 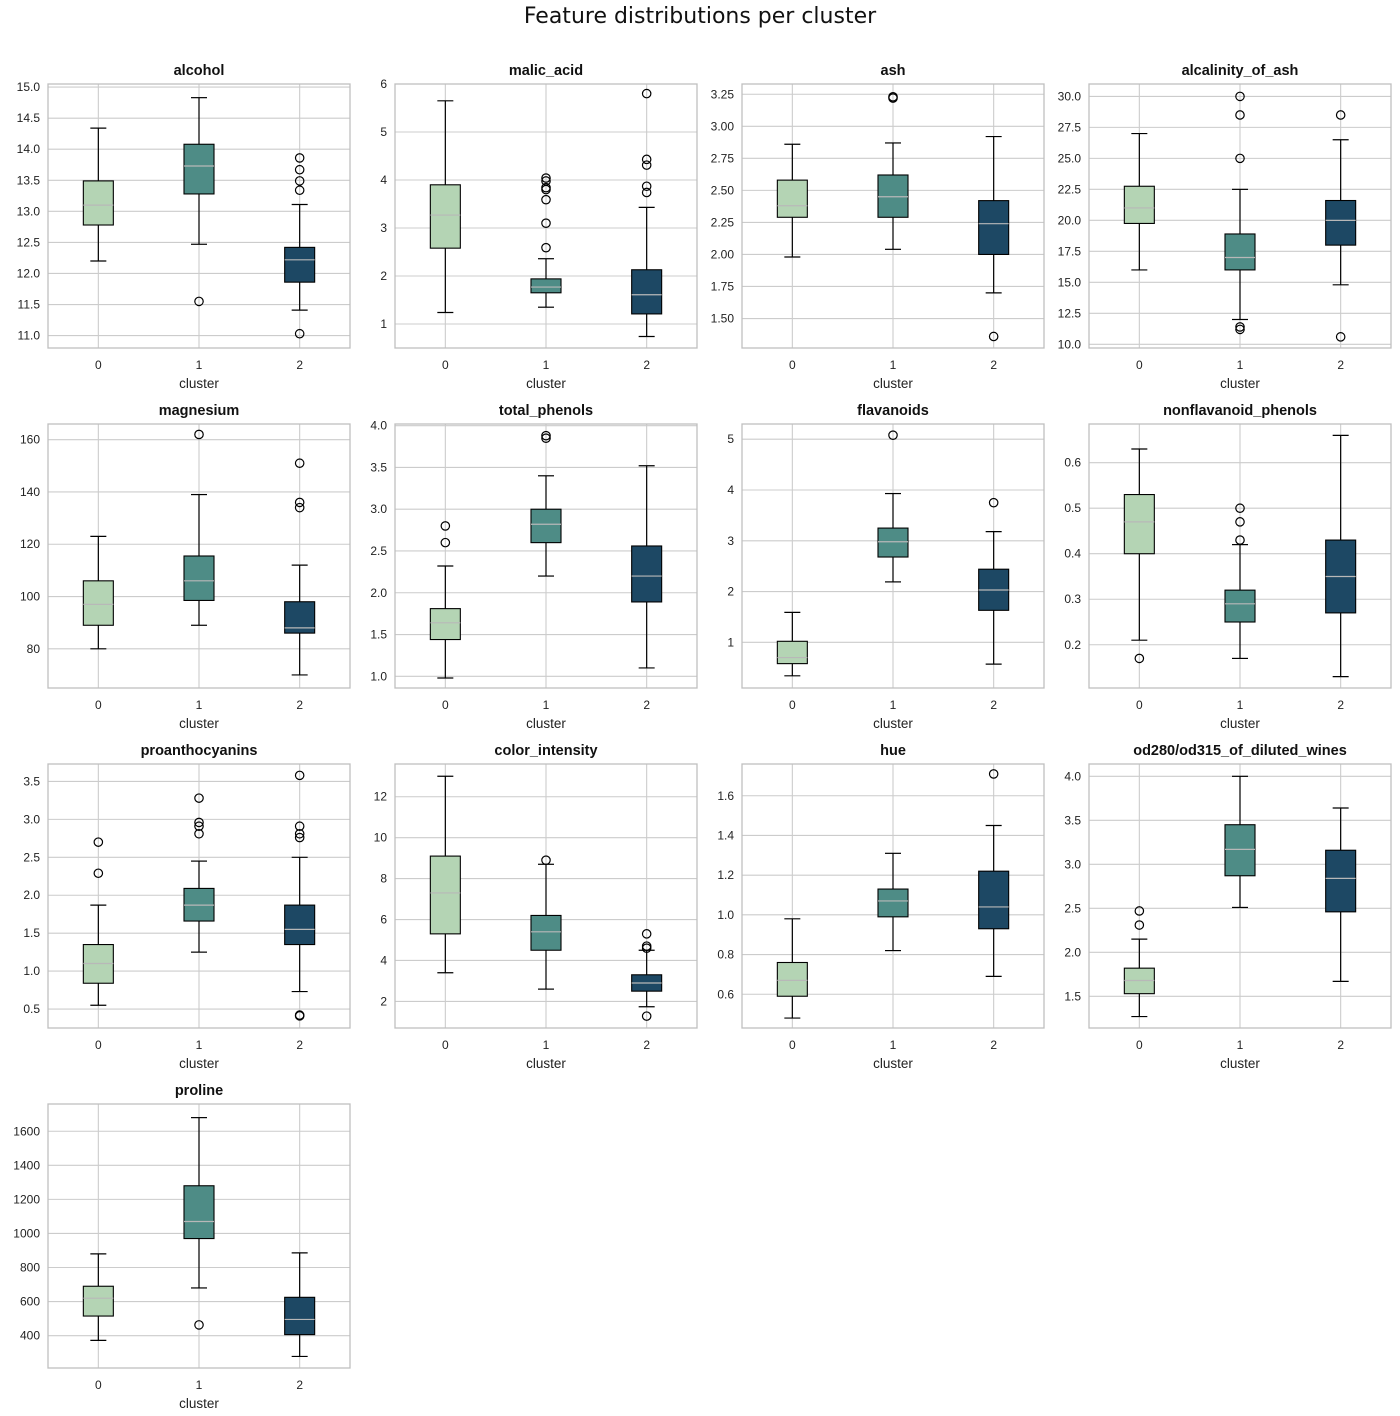 What do you see at coordinates (730, 642) in the screenshot?
I see `y-tick-label: 1` at bounding box center [730, 642].